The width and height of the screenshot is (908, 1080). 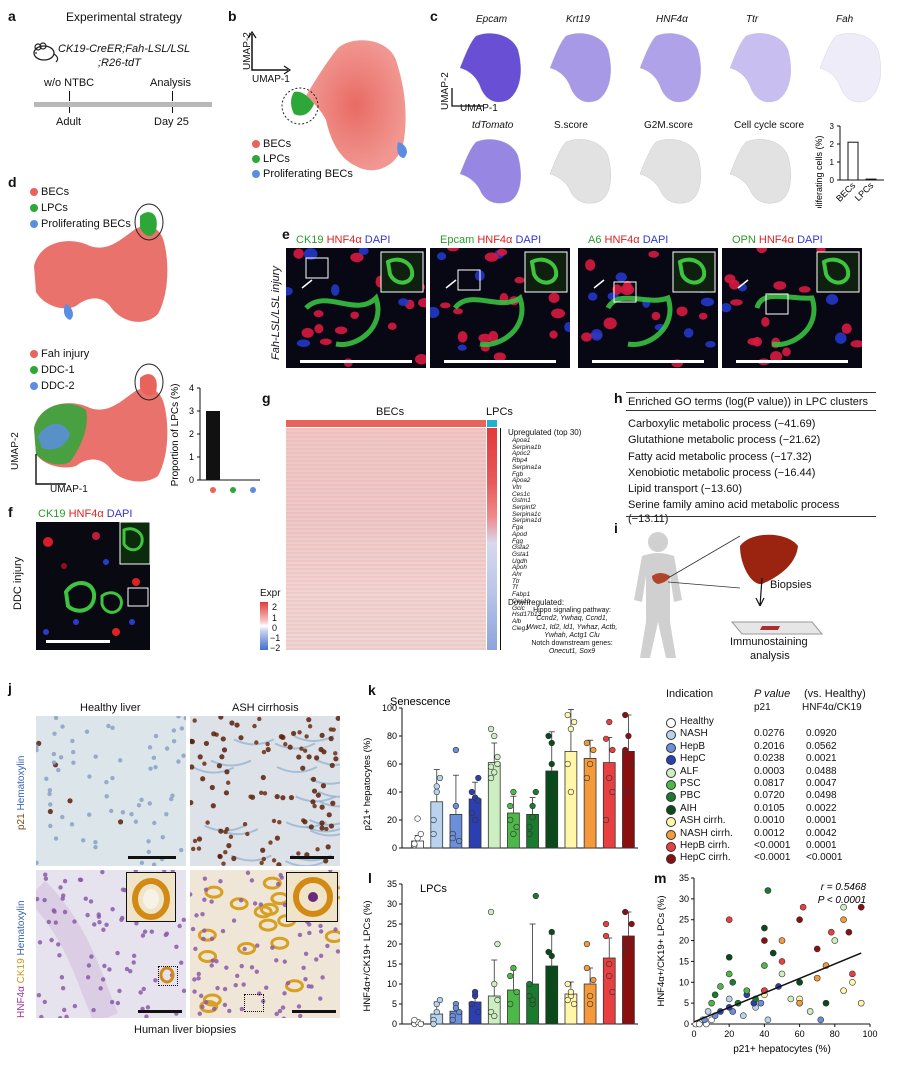 I want to click on lpc-pvalue: 0.0047, so click(x=821, y=783).